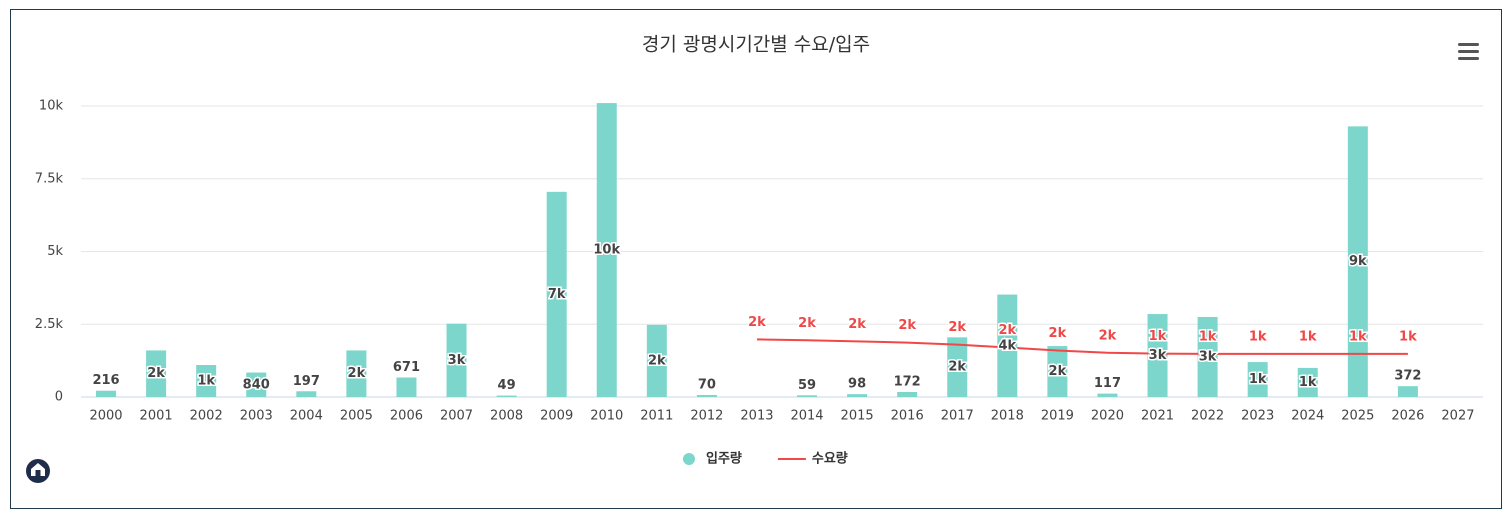 The height and width of the screenshot is (516, 1512). I want to click on y-tick-label: 5k, so click(55, 251).